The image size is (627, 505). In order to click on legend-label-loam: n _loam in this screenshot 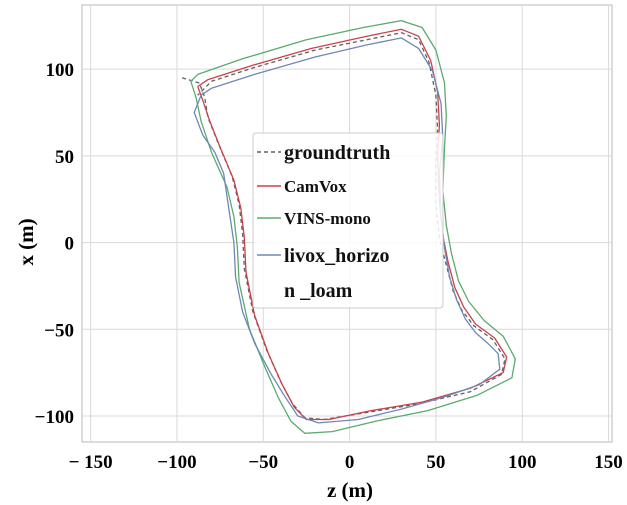, I will do `click(318, 291)`.